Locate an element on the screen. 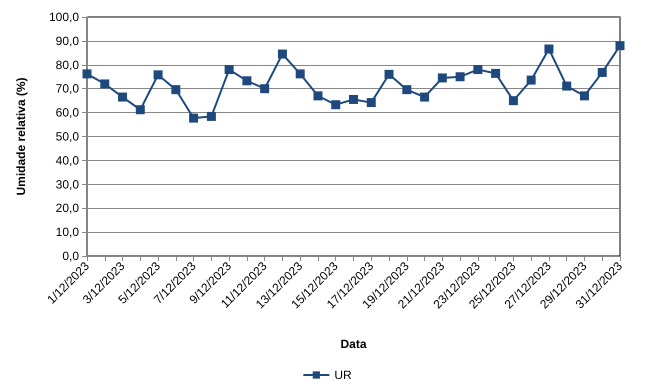 The height and width of the screenshot is (388, 654). y-tick-label: 80,0 is located at coordinates (68, 65).